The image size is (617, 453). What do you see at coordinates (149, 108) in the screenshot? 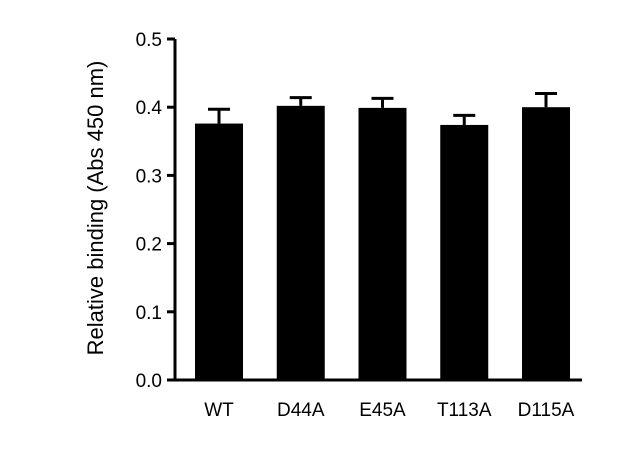
I see `y-tick-label: 0.4` at bounding box center [149, 108].